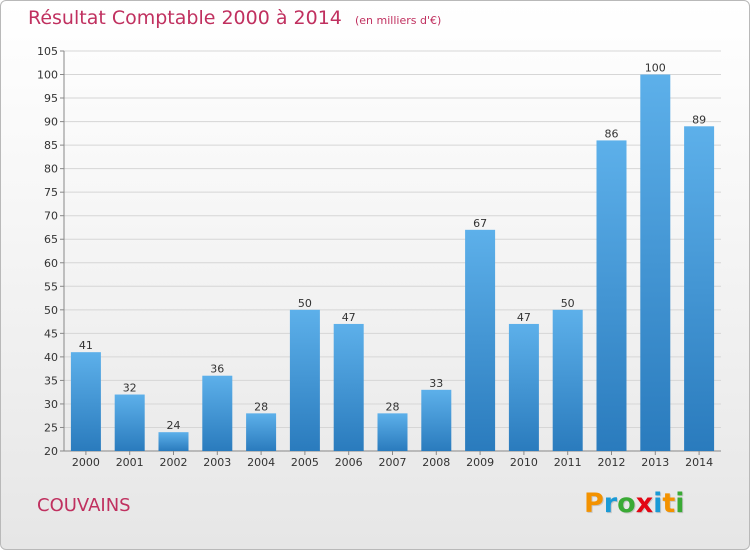 The image size is (750, 550). I want to click on x-tick-label: 2003, so click(217, 462).